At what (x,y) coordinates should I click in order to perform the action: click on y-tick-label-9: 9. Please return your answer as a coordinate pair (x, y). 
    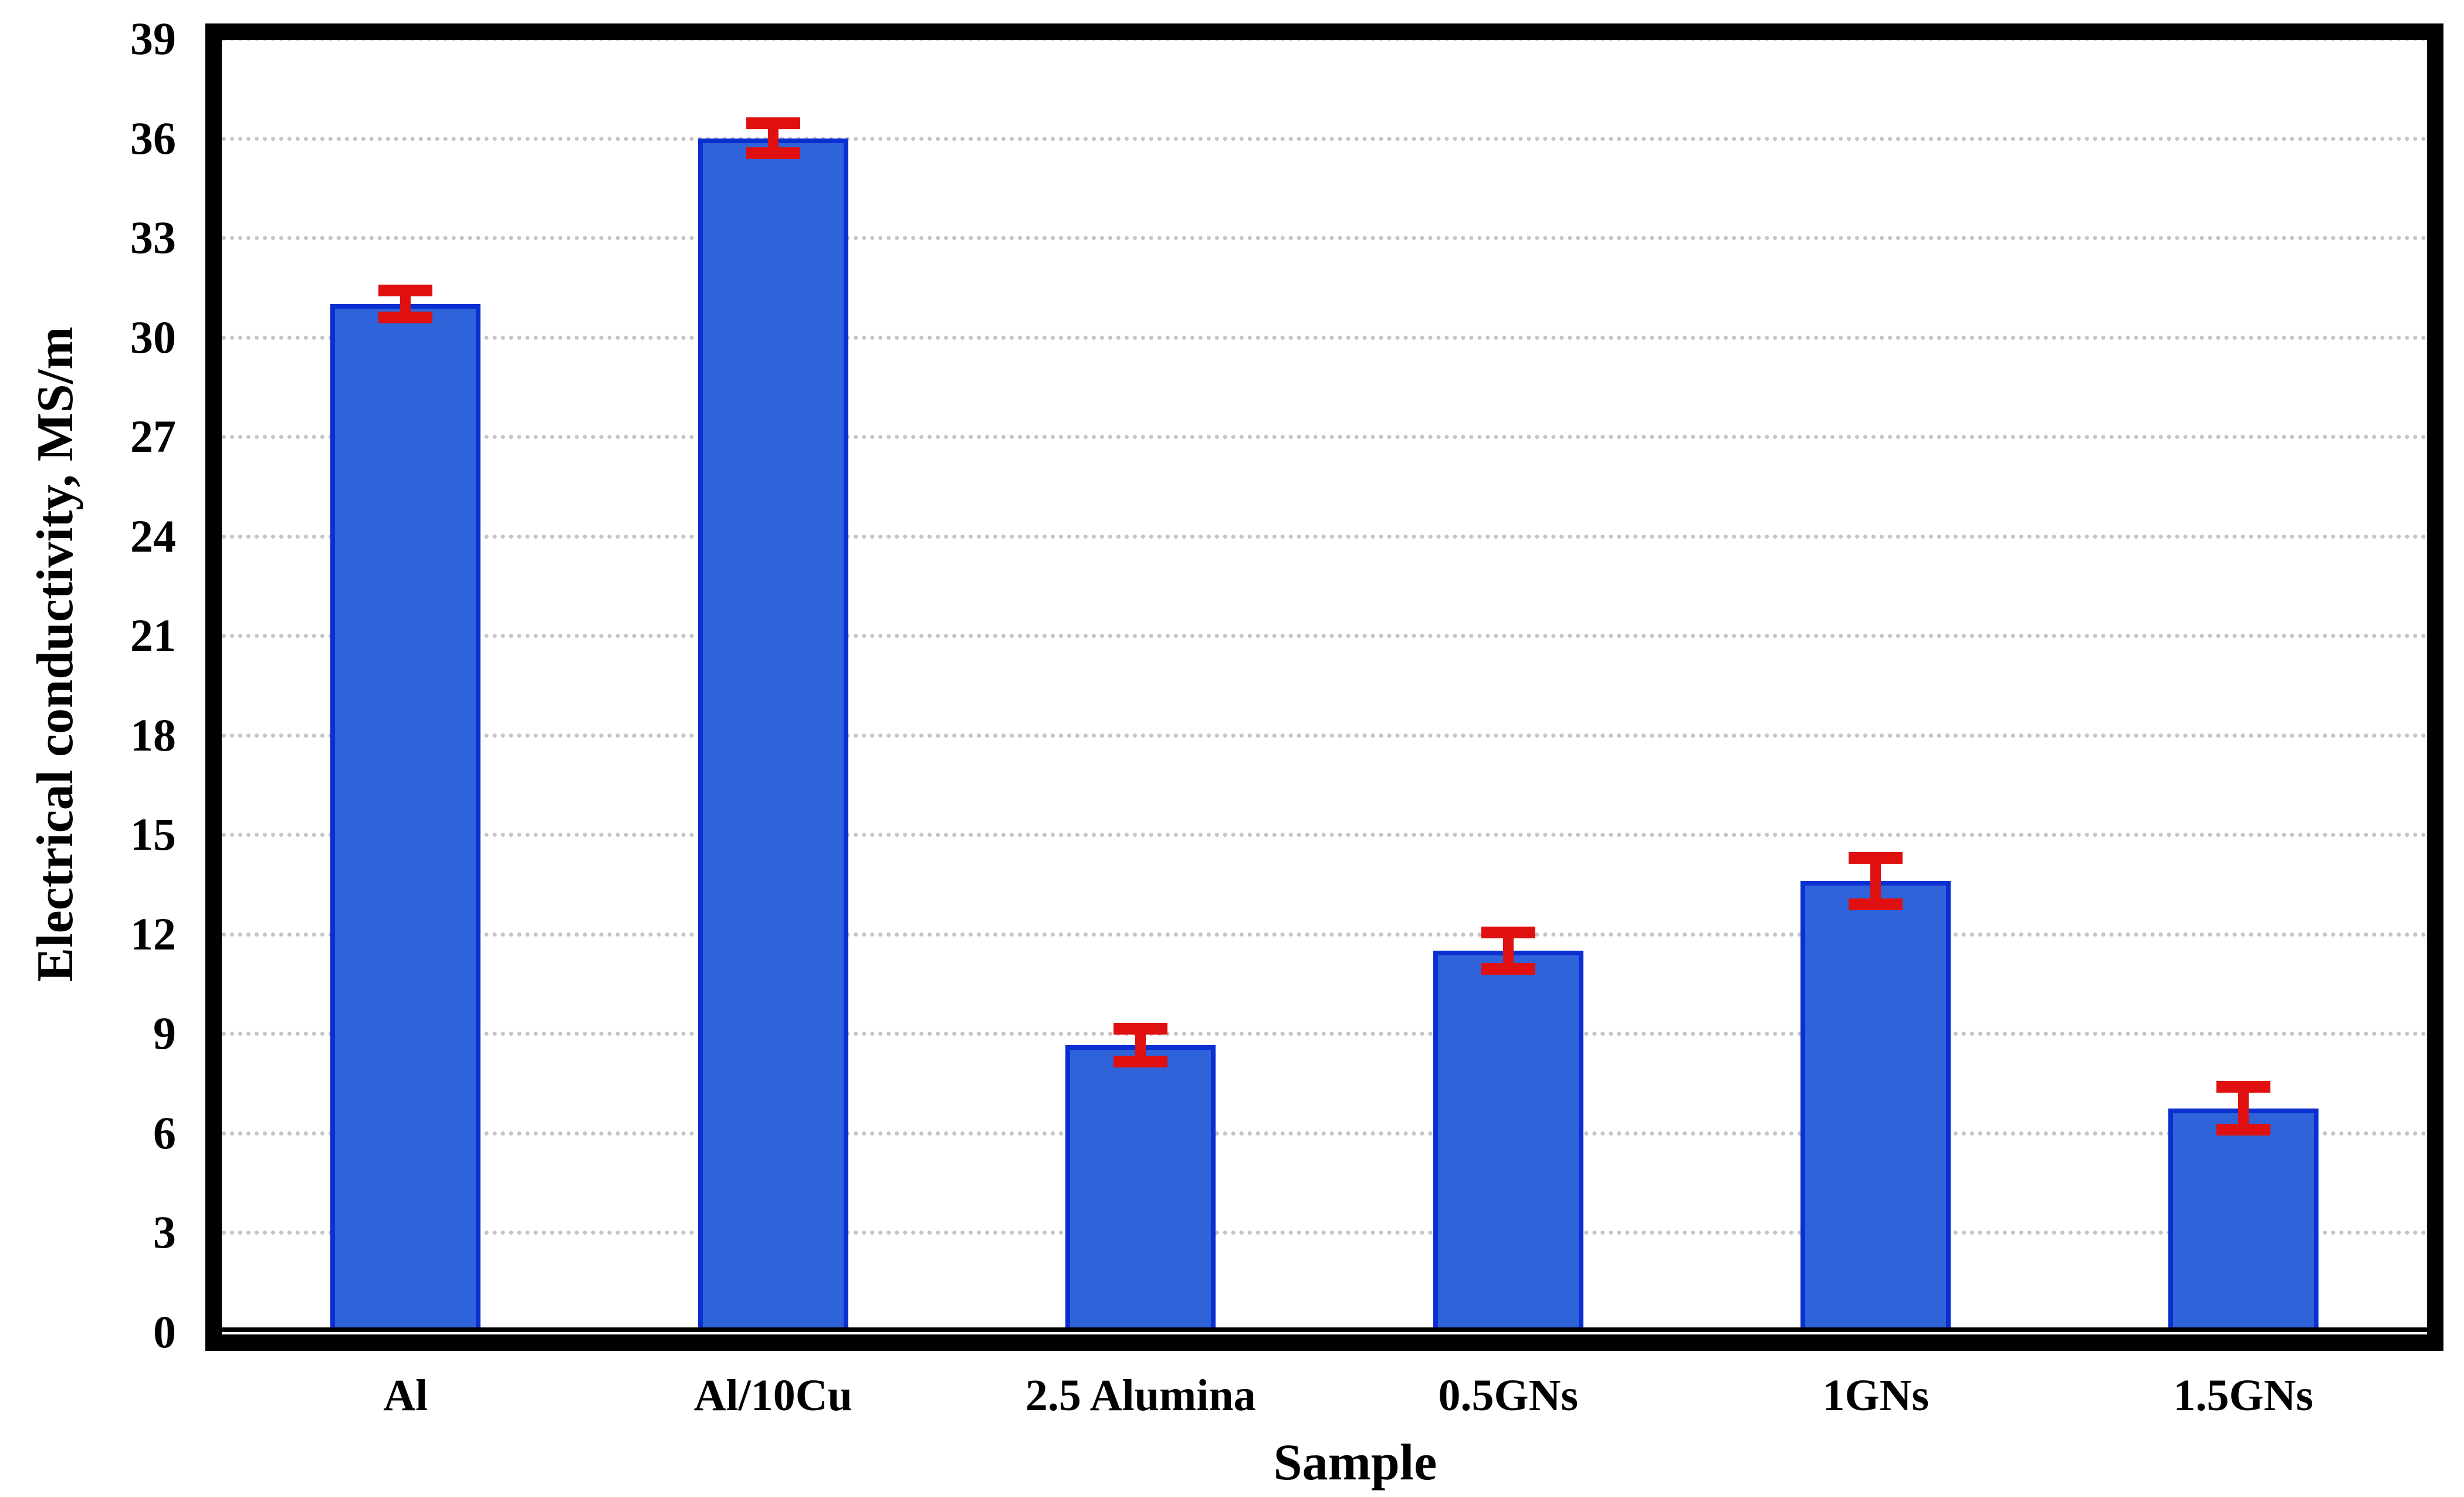
    Looking at the image, I should click on (164, 1033).